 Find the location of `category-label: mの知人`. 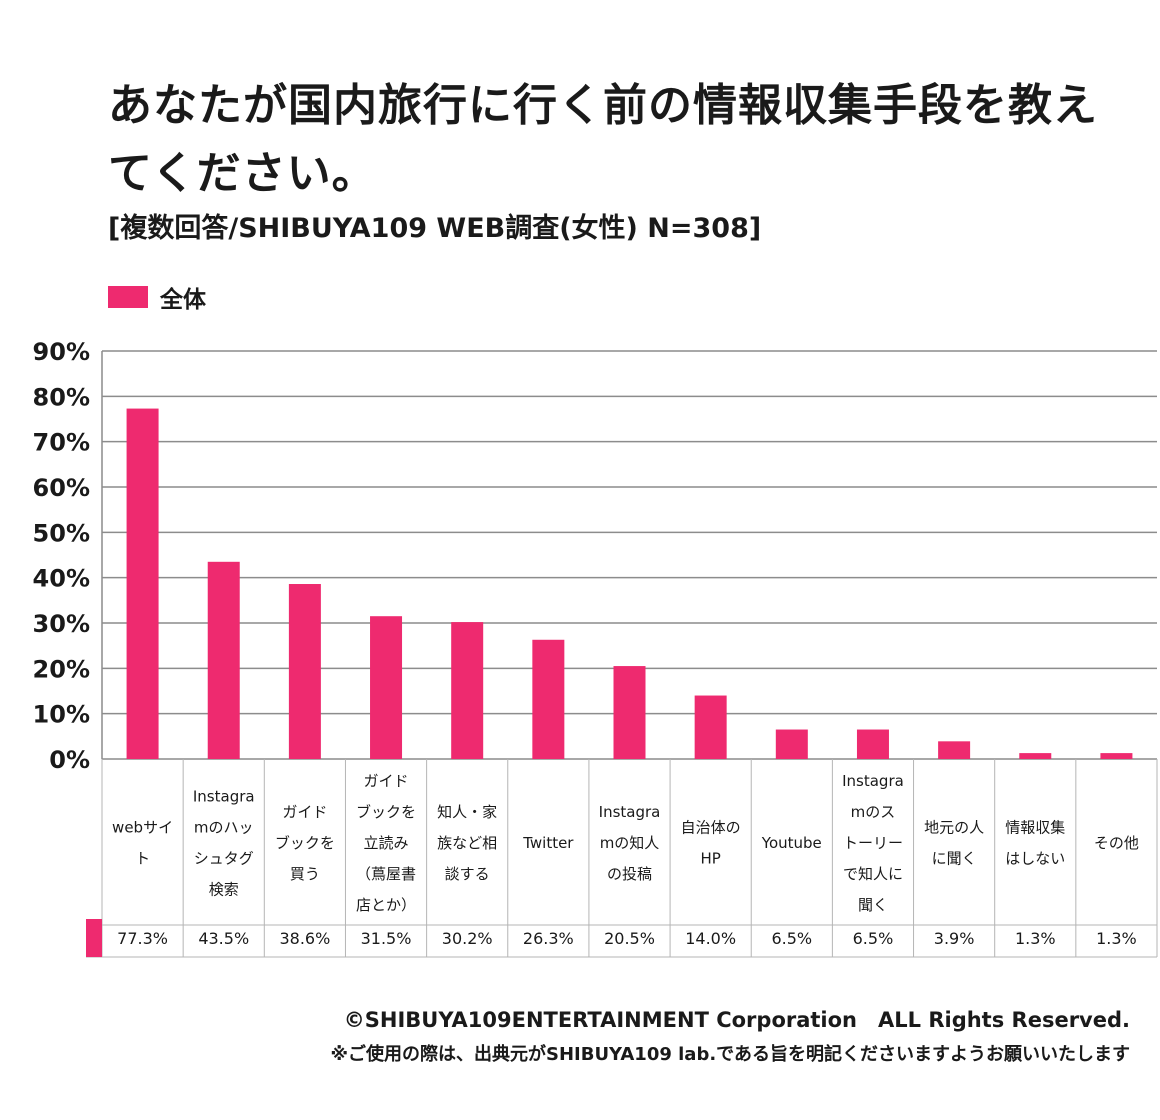

category-label: mの知人 is located at coordinates (630, 843).